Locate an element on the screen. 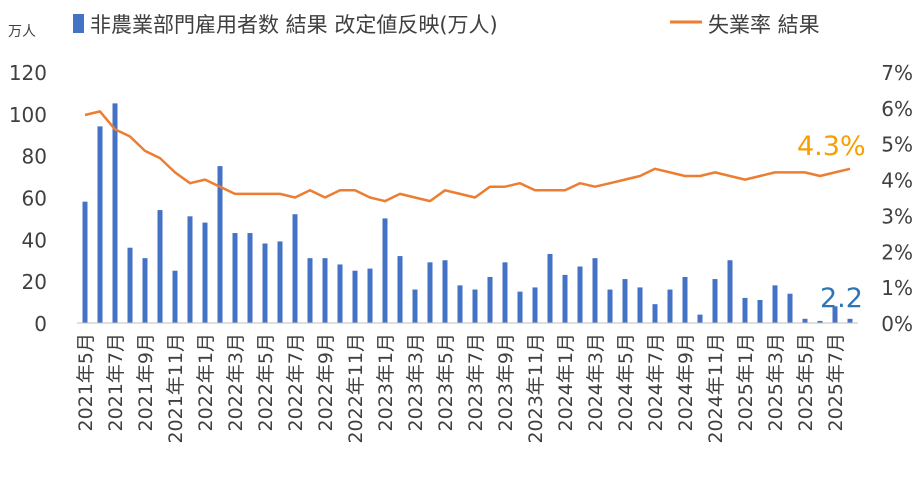  x-axis-tick-label: 2025年1月 is located at coordinates (746, 382).